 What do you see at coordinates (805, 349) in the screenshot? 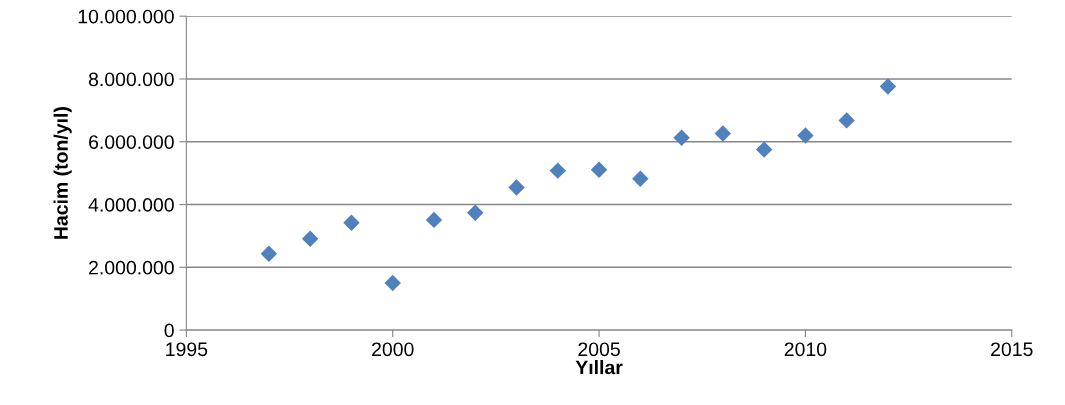
I see `x-tick-label: 2010` at bounding box center [805, 349].